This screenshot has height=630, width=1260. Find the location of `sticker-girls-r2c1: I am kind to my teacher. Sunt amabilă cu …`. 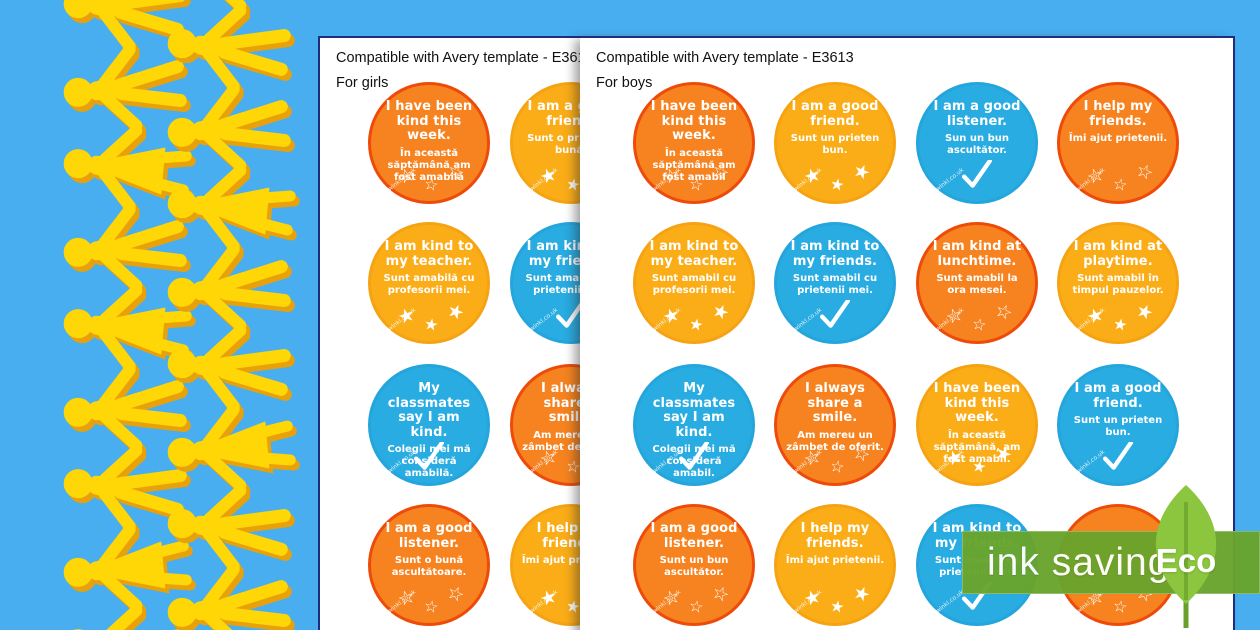

sticker-girls-r2c1: I am kind to my teacher. Sunt amabilă cu … is located at coordinates (429, 283).